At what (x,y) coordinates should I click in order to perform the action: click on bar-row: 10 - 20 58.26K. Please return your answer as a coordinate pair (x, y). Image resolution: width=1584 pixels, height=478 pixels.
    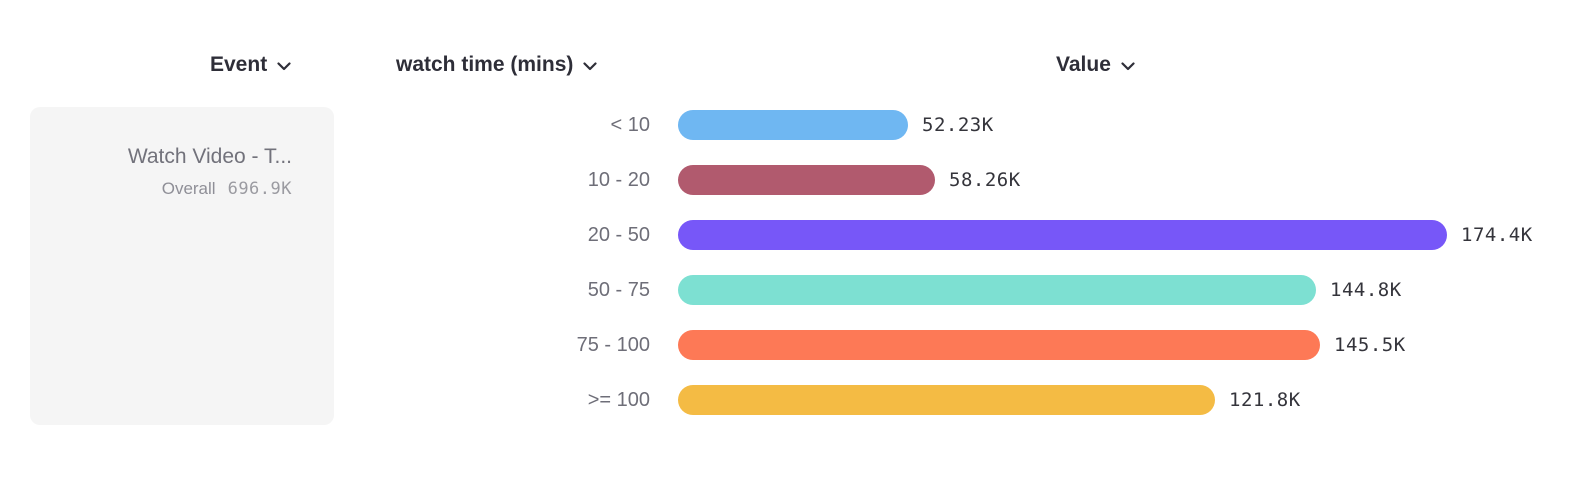
    Looking at the image, I should click on (792, 180).